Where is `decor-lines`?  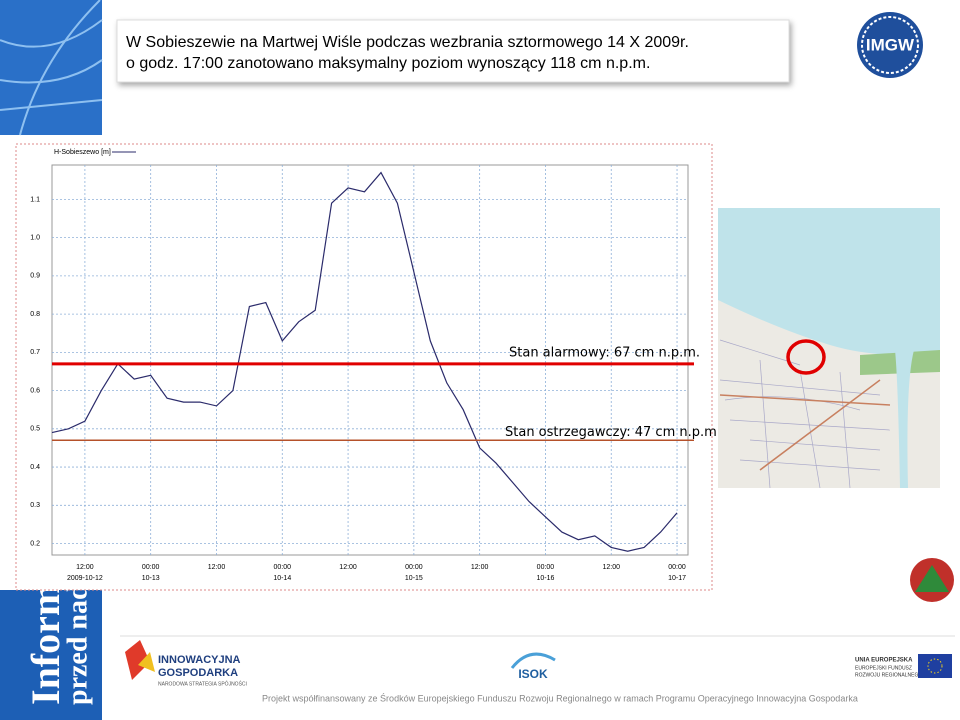 decor-lines is located at coordinates (51, 68).